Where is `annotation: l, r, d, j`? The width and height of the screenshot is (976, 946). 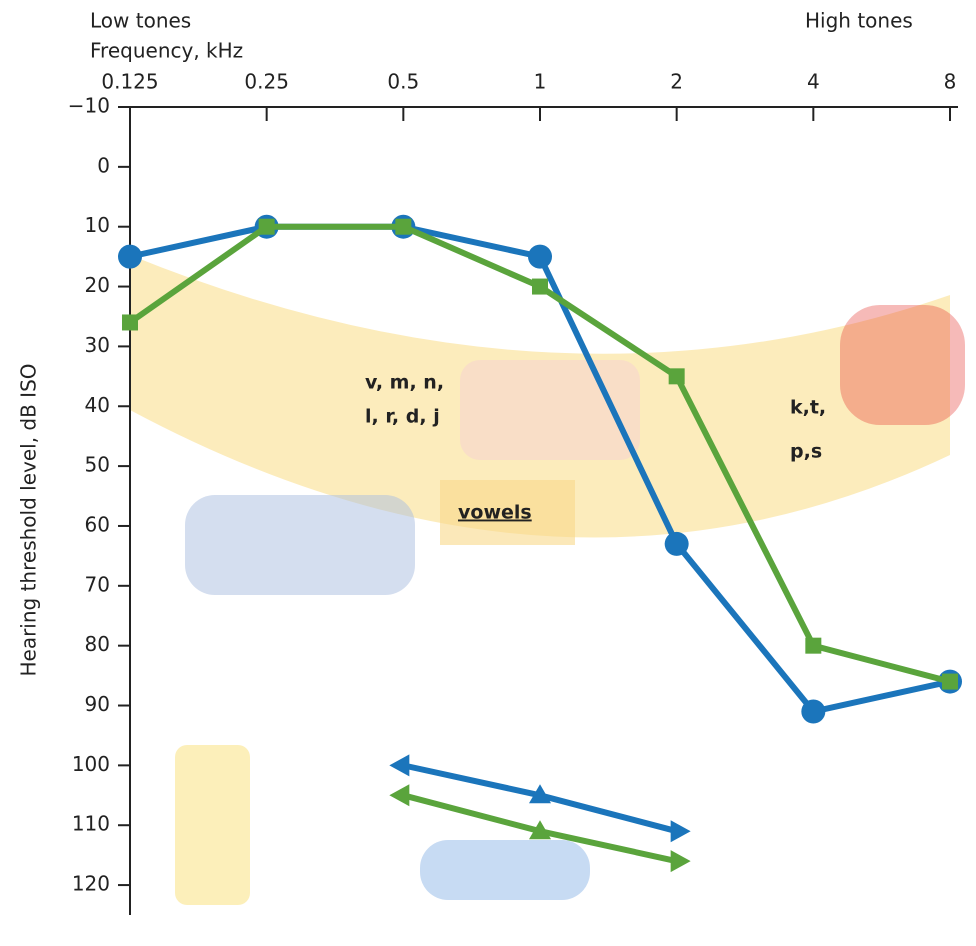 annotation: l, r, d, j is located at coordinates (402, 417).